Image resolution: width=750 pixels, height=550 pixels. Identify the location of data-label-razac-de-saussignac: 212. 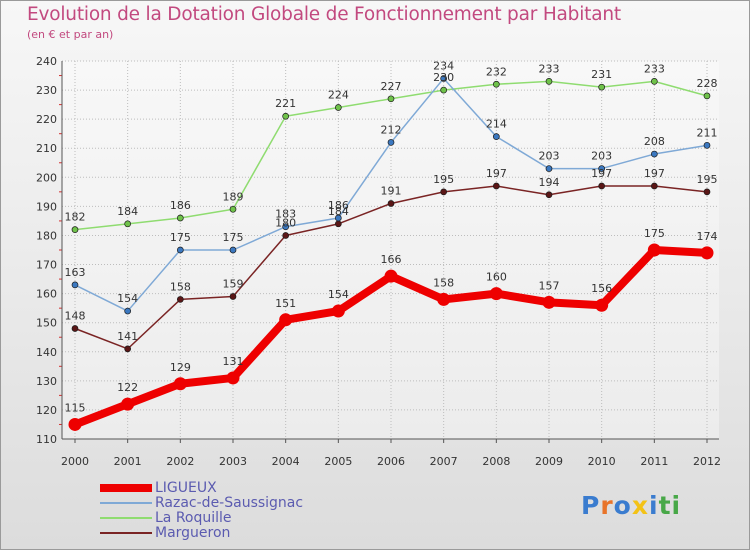
(391, 129).